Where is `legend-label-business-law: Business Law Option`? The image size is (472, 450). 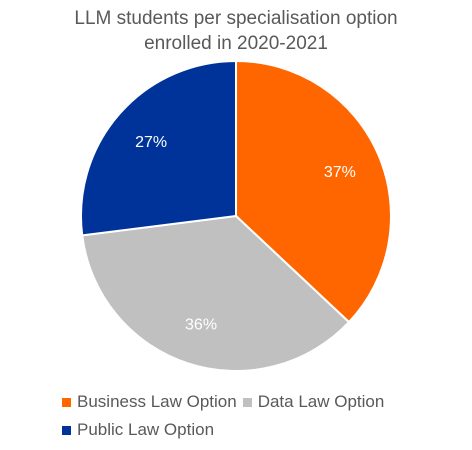 legend-label-business-law: Business Law Option is located at coordinates (157, 401).